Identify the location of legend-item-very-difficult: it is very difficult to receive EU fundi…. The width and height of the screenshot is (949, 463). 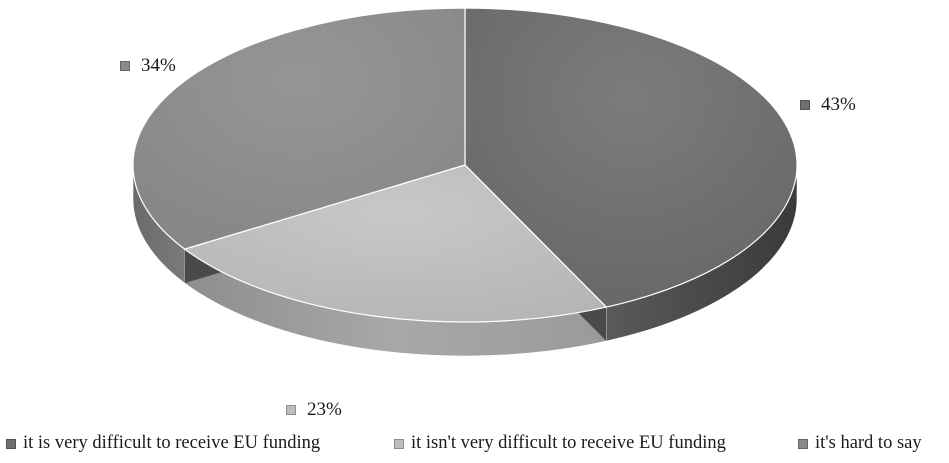
(163, 443).